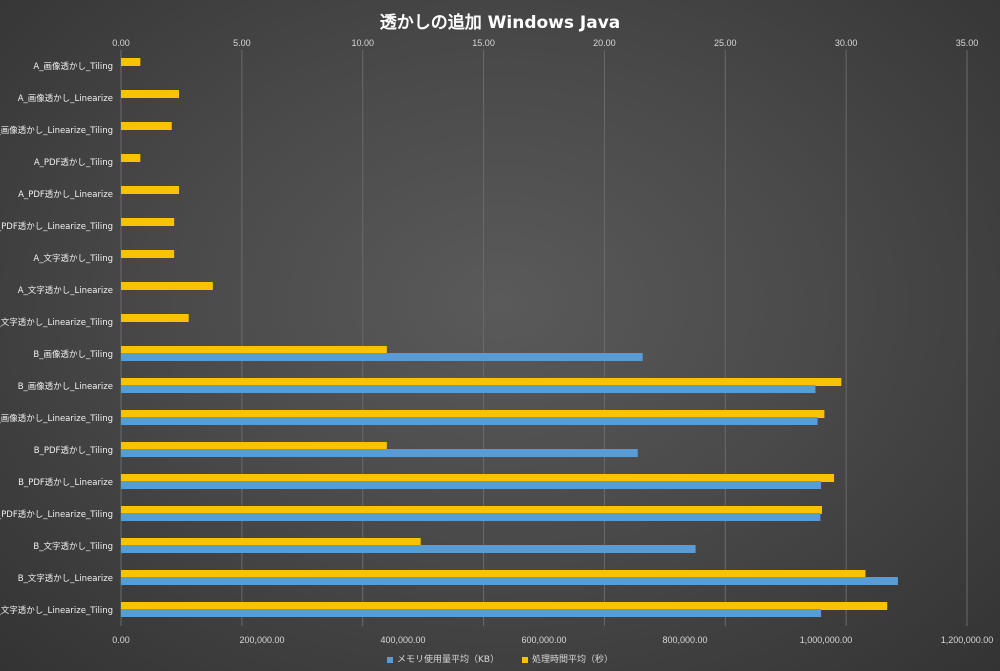 The image size is (1000, 671). Describe the element at coordinates (261, 640) in the screenshot. I see `bottom-tick-label: 200,000.00` at that location.